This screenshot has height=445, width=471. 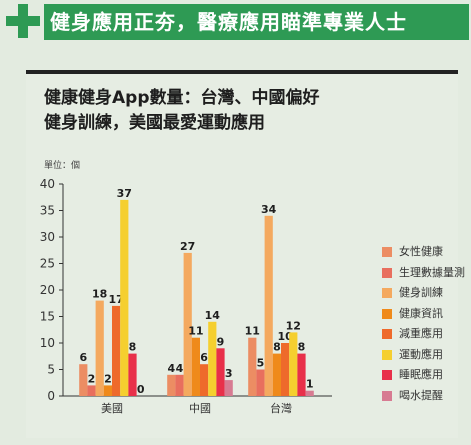 I want to click on legend-label: 健身訓練, so click(x=421, y=292).